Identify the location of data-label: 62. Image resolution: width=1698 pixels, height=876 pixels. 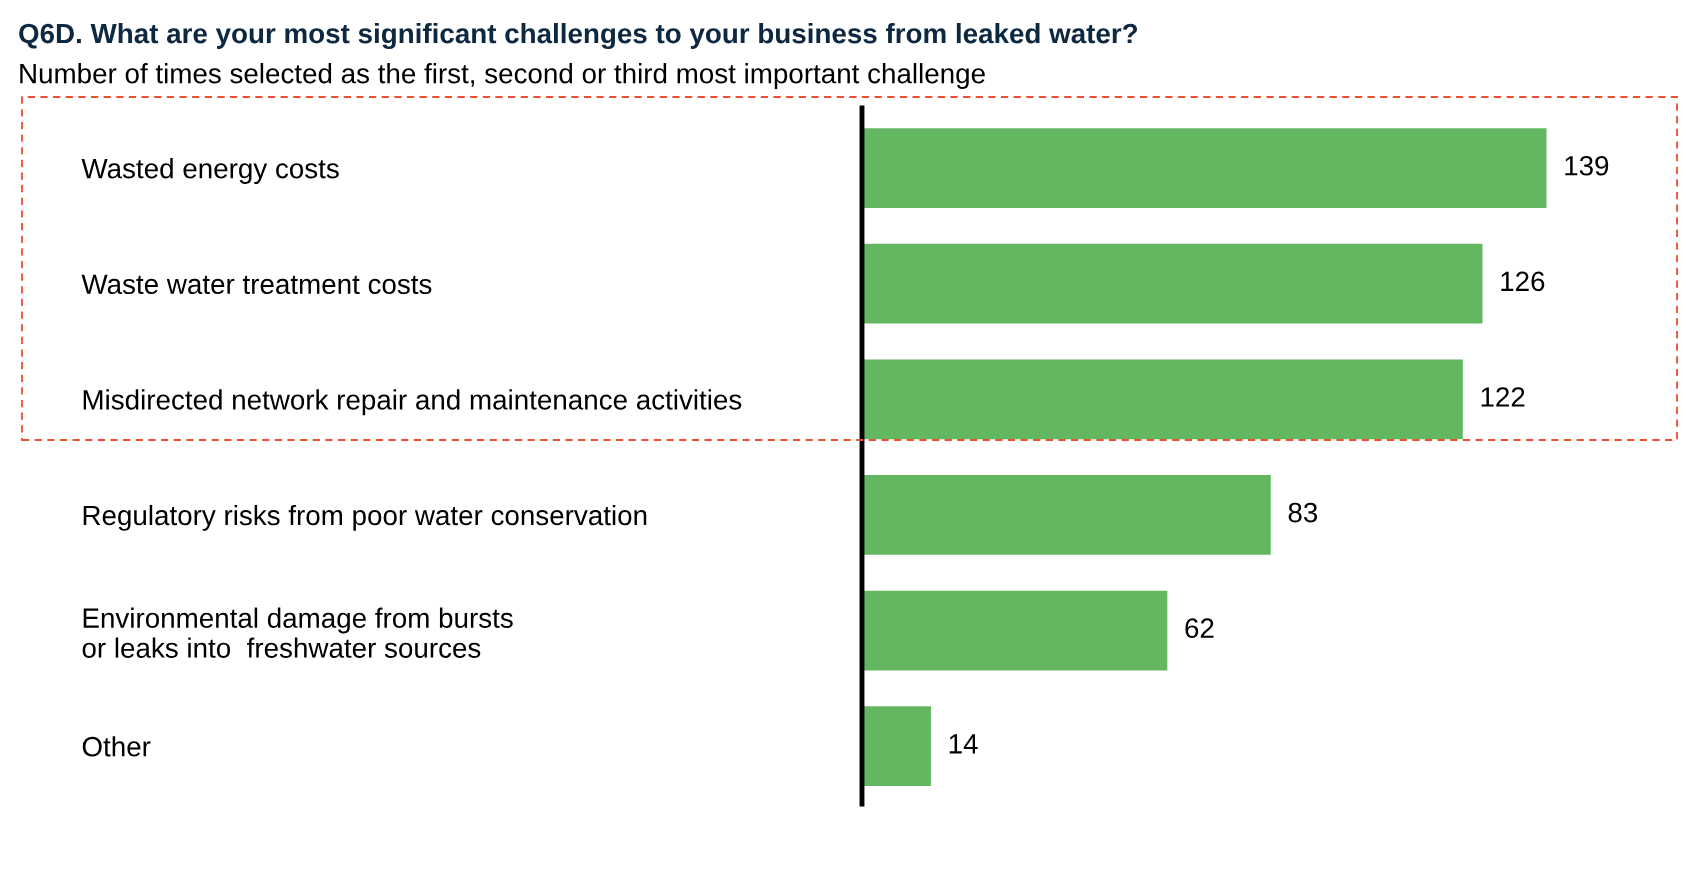
(1199, 628).